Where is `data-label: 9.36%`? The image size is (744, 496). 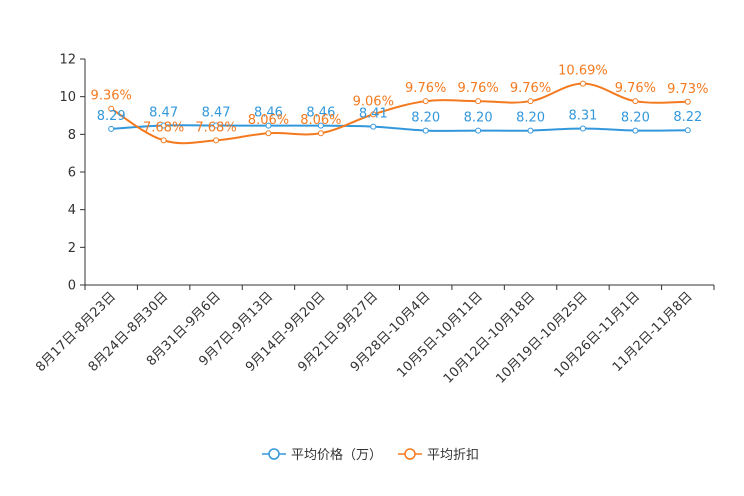 data-label: 9.36% is located at coordinates (111, 96).